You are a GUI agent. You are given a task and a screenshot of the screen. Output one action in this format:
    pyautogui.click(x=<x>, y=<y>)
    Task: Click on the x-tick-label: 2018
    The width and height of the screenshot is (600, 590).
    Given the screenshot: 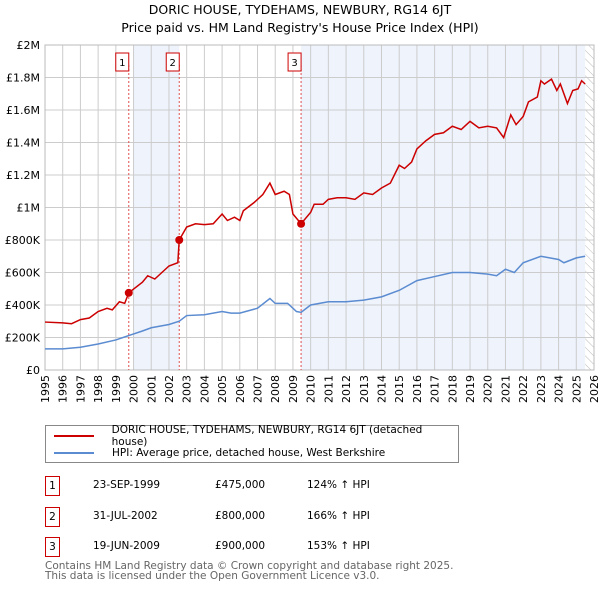 What is the action you would take?
    pyautogui.click(x=452, y=389)
    